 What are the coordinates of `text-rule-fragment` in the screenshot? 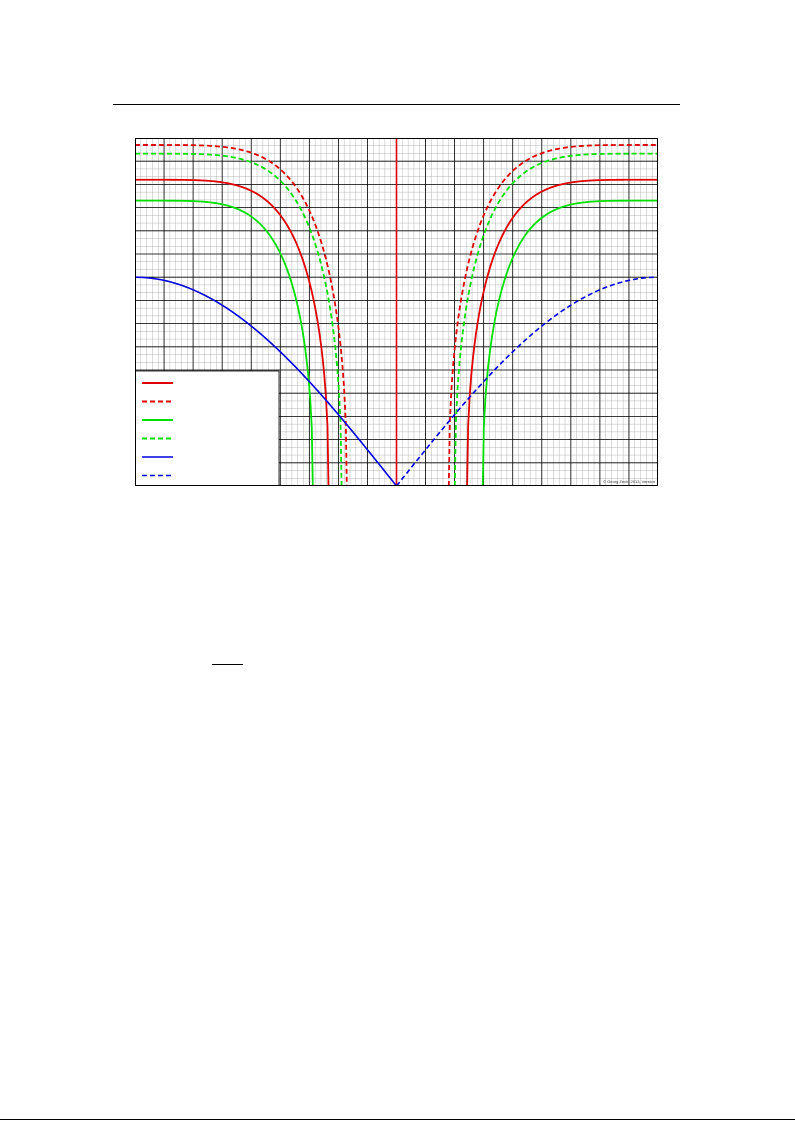 It's located at (227, 664).